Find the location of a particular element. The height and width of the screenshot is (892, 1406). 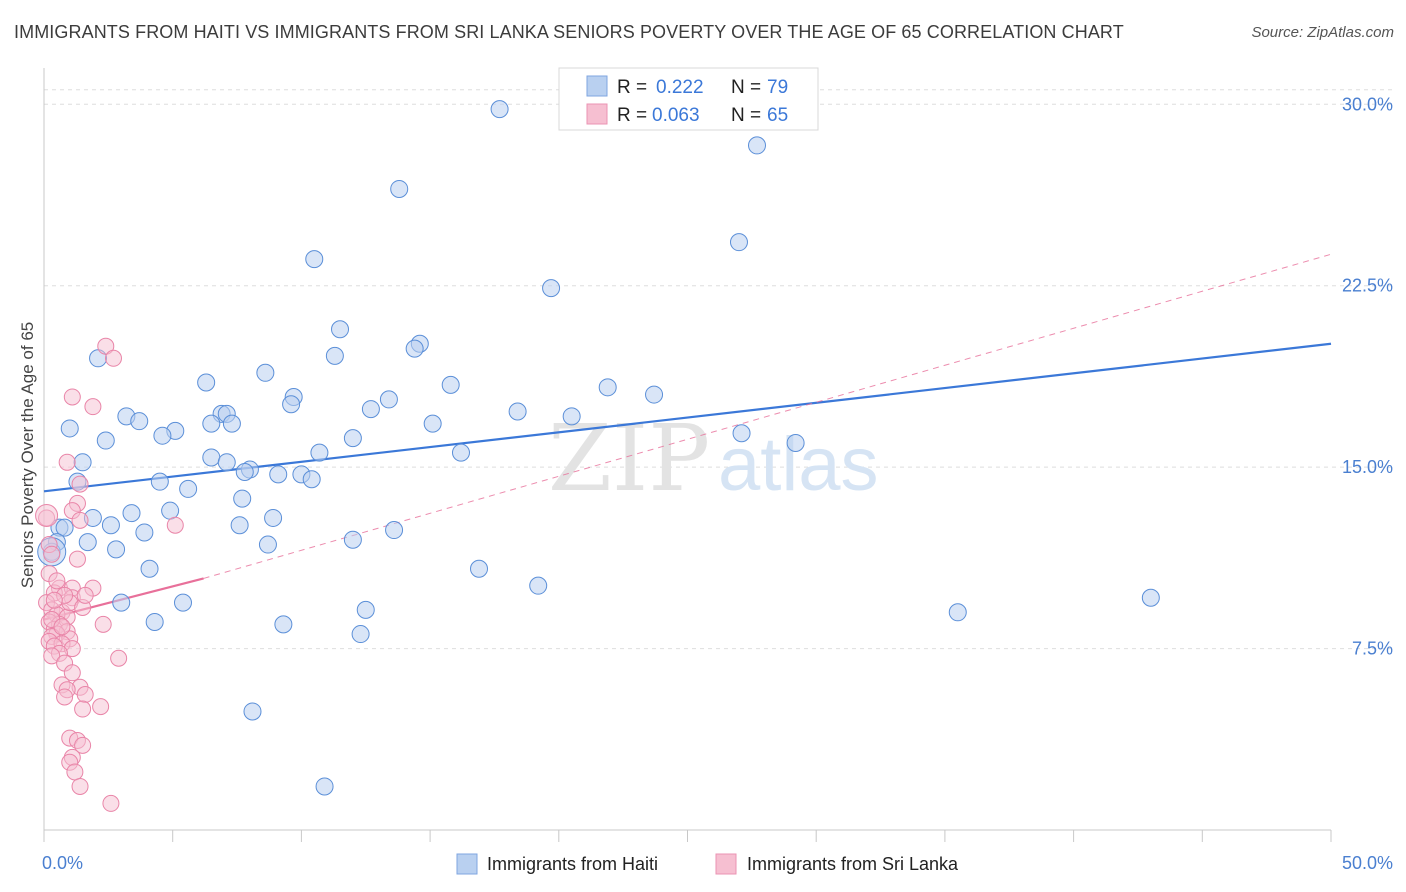

legend-r-label-srilanka: R = is located at coordinates (632, 115).